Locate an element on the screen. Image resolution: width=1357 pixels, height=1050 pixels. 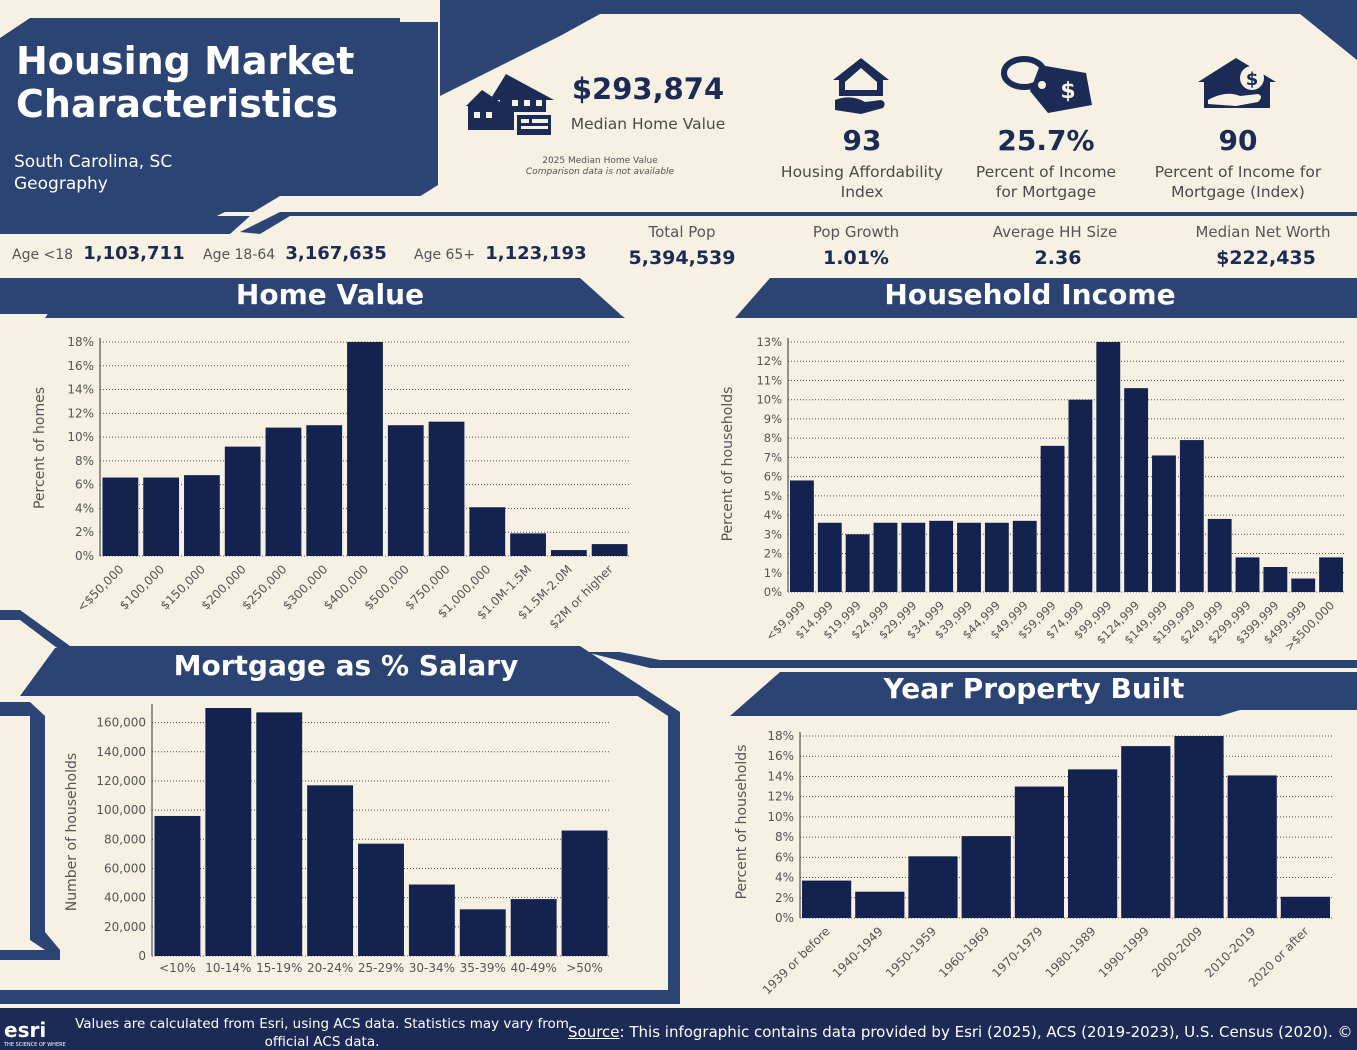
income-for-mortgage-label: Percent of Income for Mortgage is located at coordinates (1046, 182).